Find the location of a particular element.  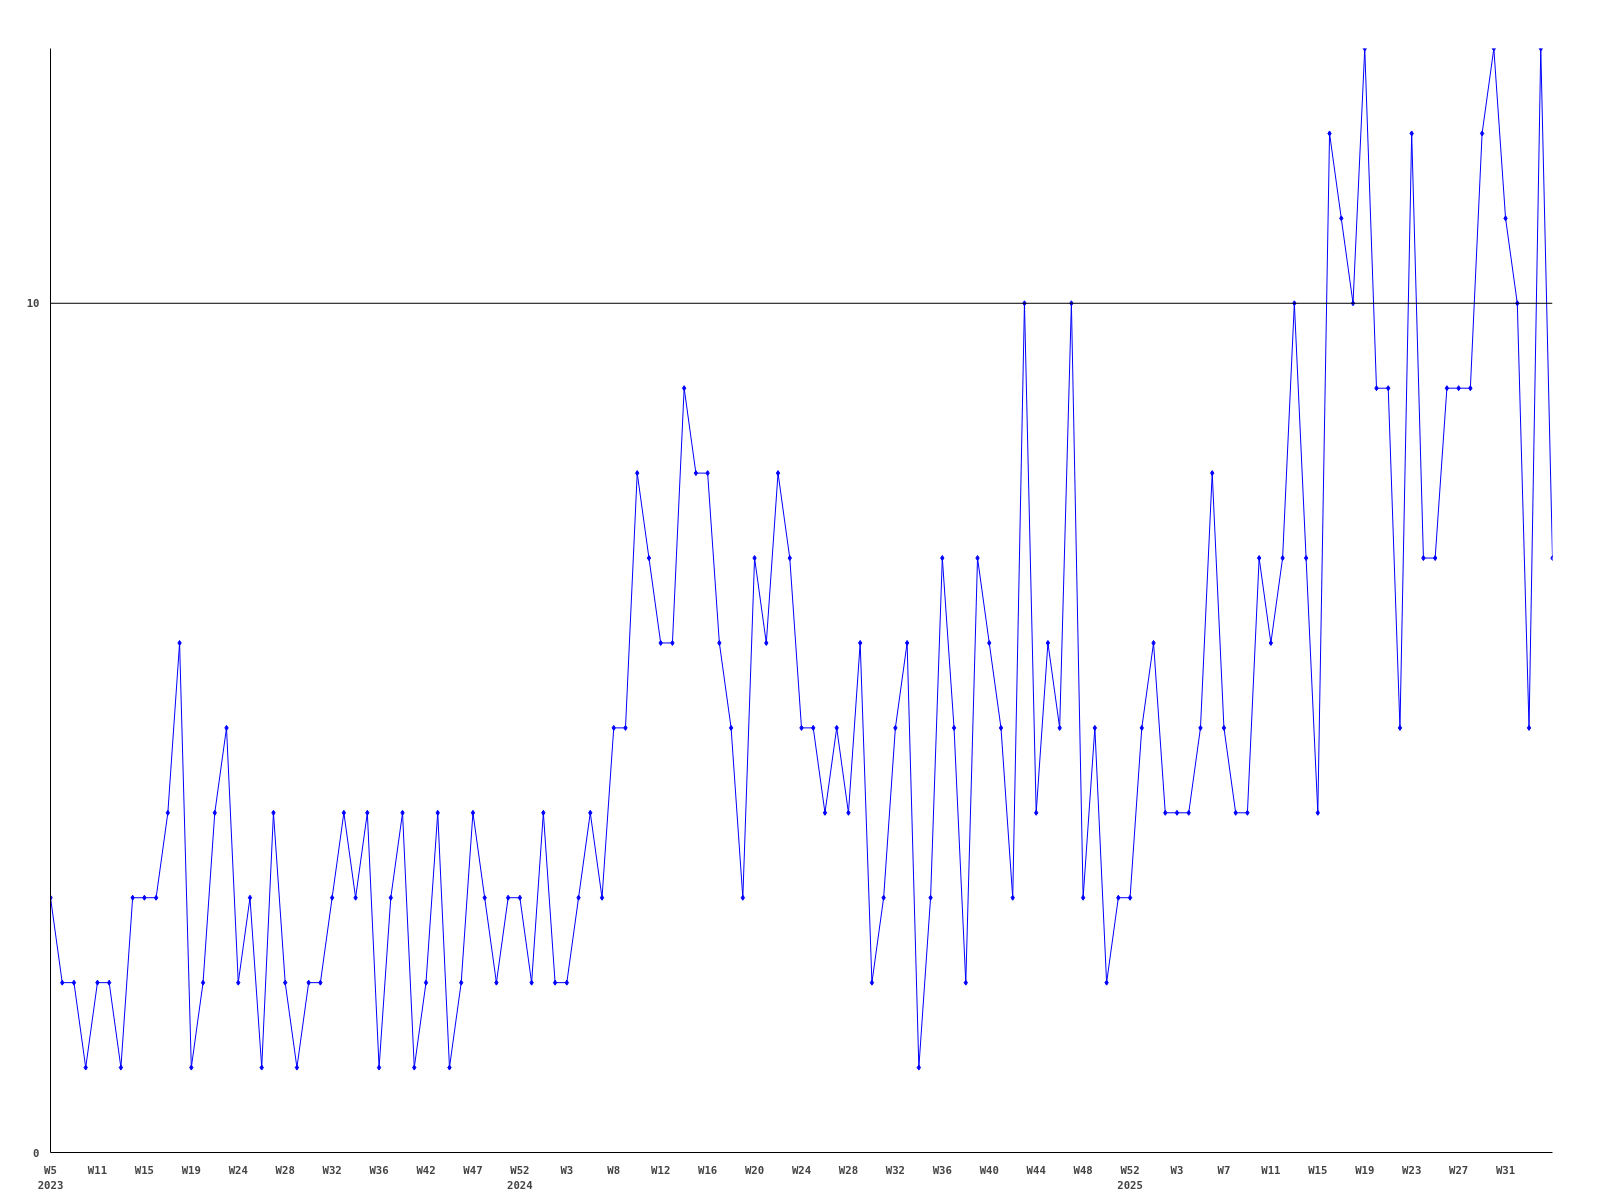

x-tick-label: W12 is located at coordinates (661, 1170).